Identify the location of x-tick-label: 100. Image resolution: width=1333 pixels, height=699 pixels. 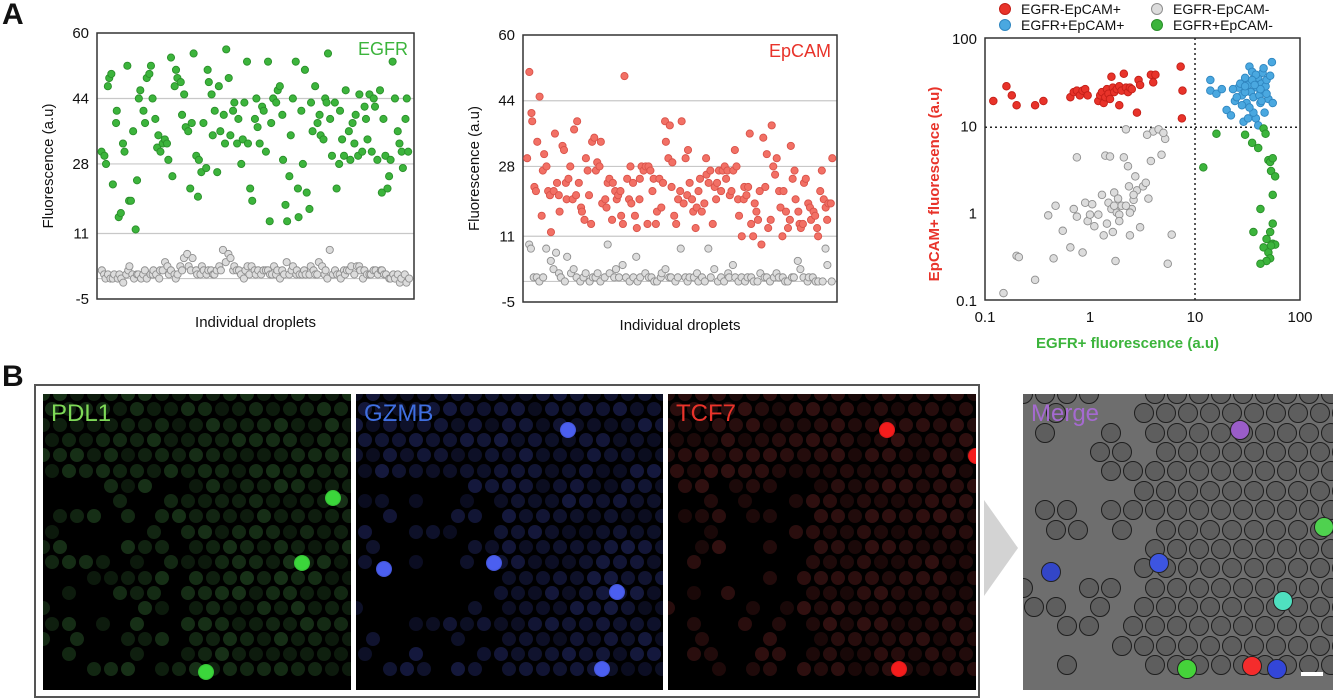
(1299, 317).